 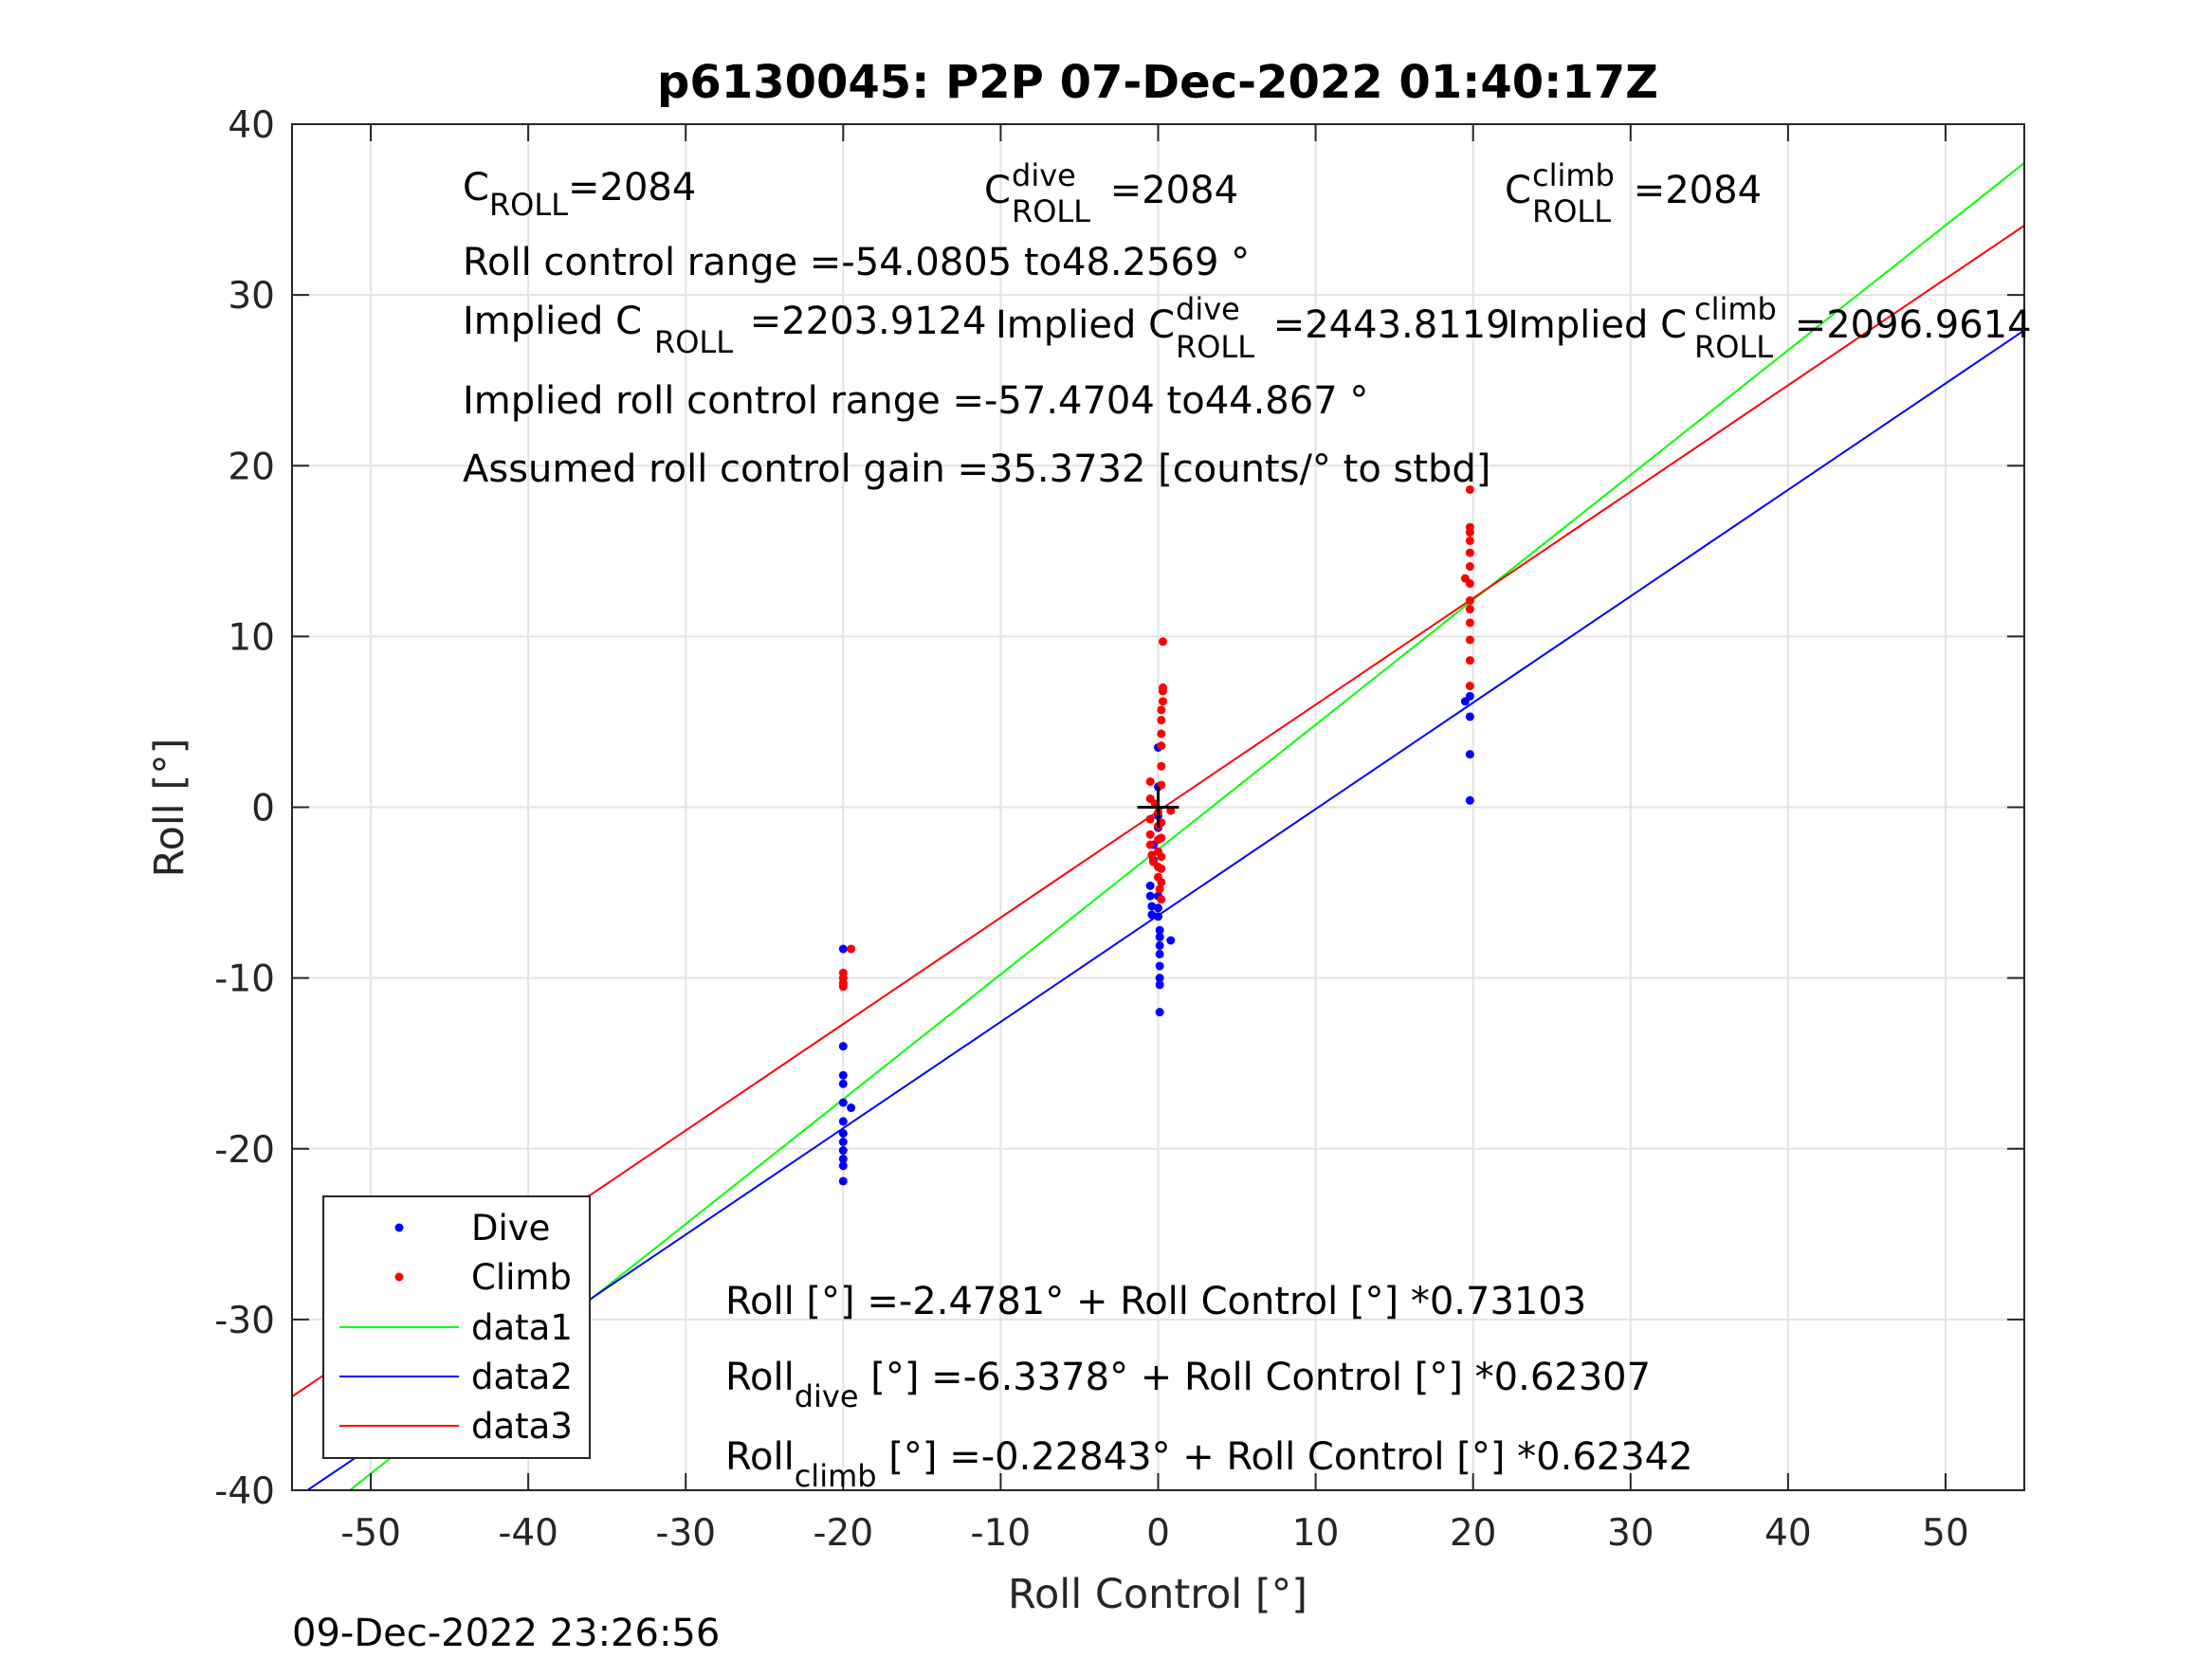 What do you see at coordinates (1473, 1533) in the screenshot?
I see `x-tick-label: 20` at bounding box center [1473, 1533].